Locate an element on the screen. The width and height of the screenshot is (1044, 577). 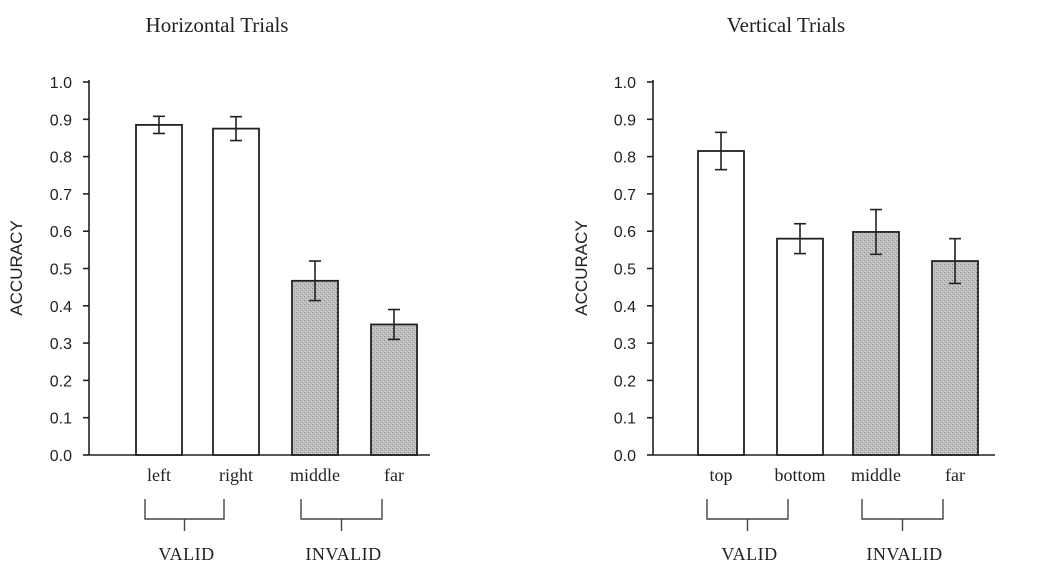
x-tick-label: right is located at coordinates (236, 475).